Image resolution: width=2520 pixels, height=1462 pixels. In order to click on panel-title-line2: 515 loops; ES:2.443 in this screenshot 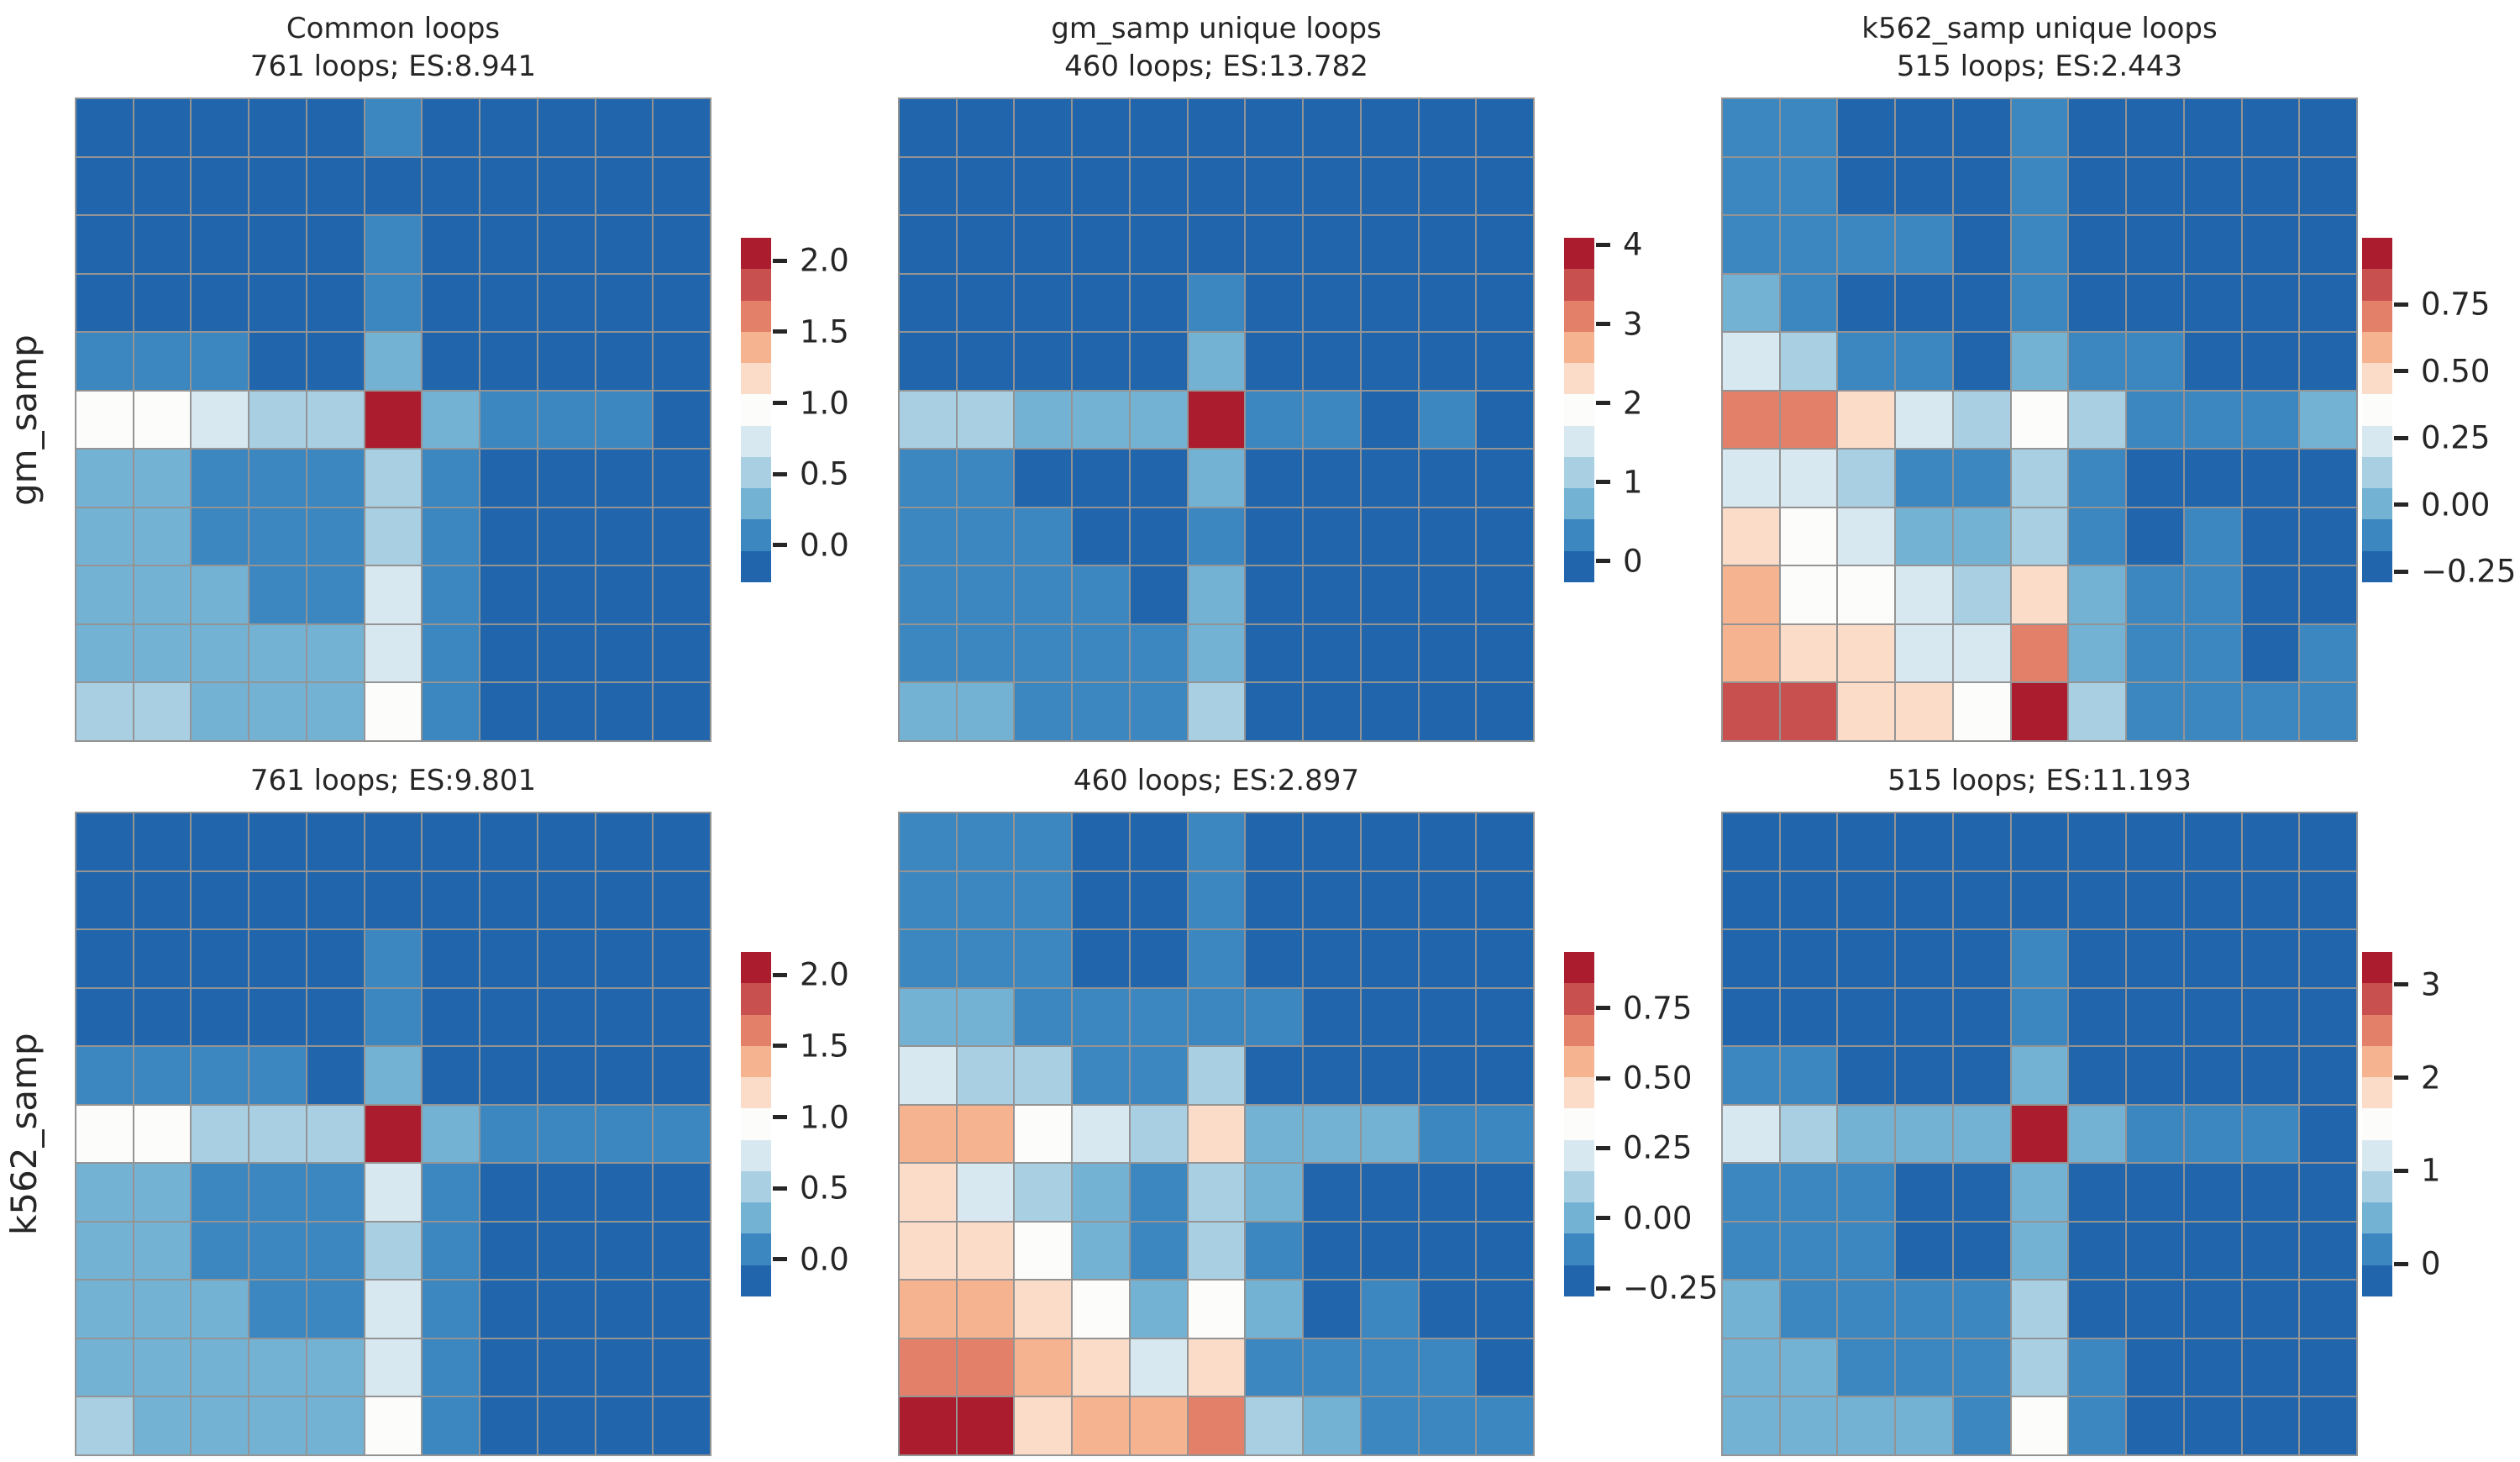, I will do `click(2039, 66)`.